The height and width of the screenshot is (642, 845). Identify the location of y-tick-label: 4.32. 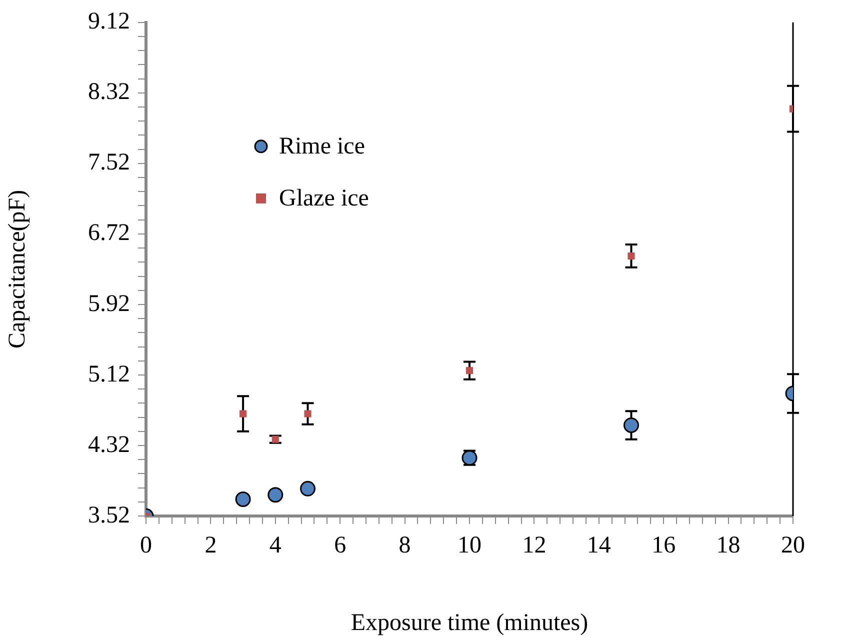
(109, 445).